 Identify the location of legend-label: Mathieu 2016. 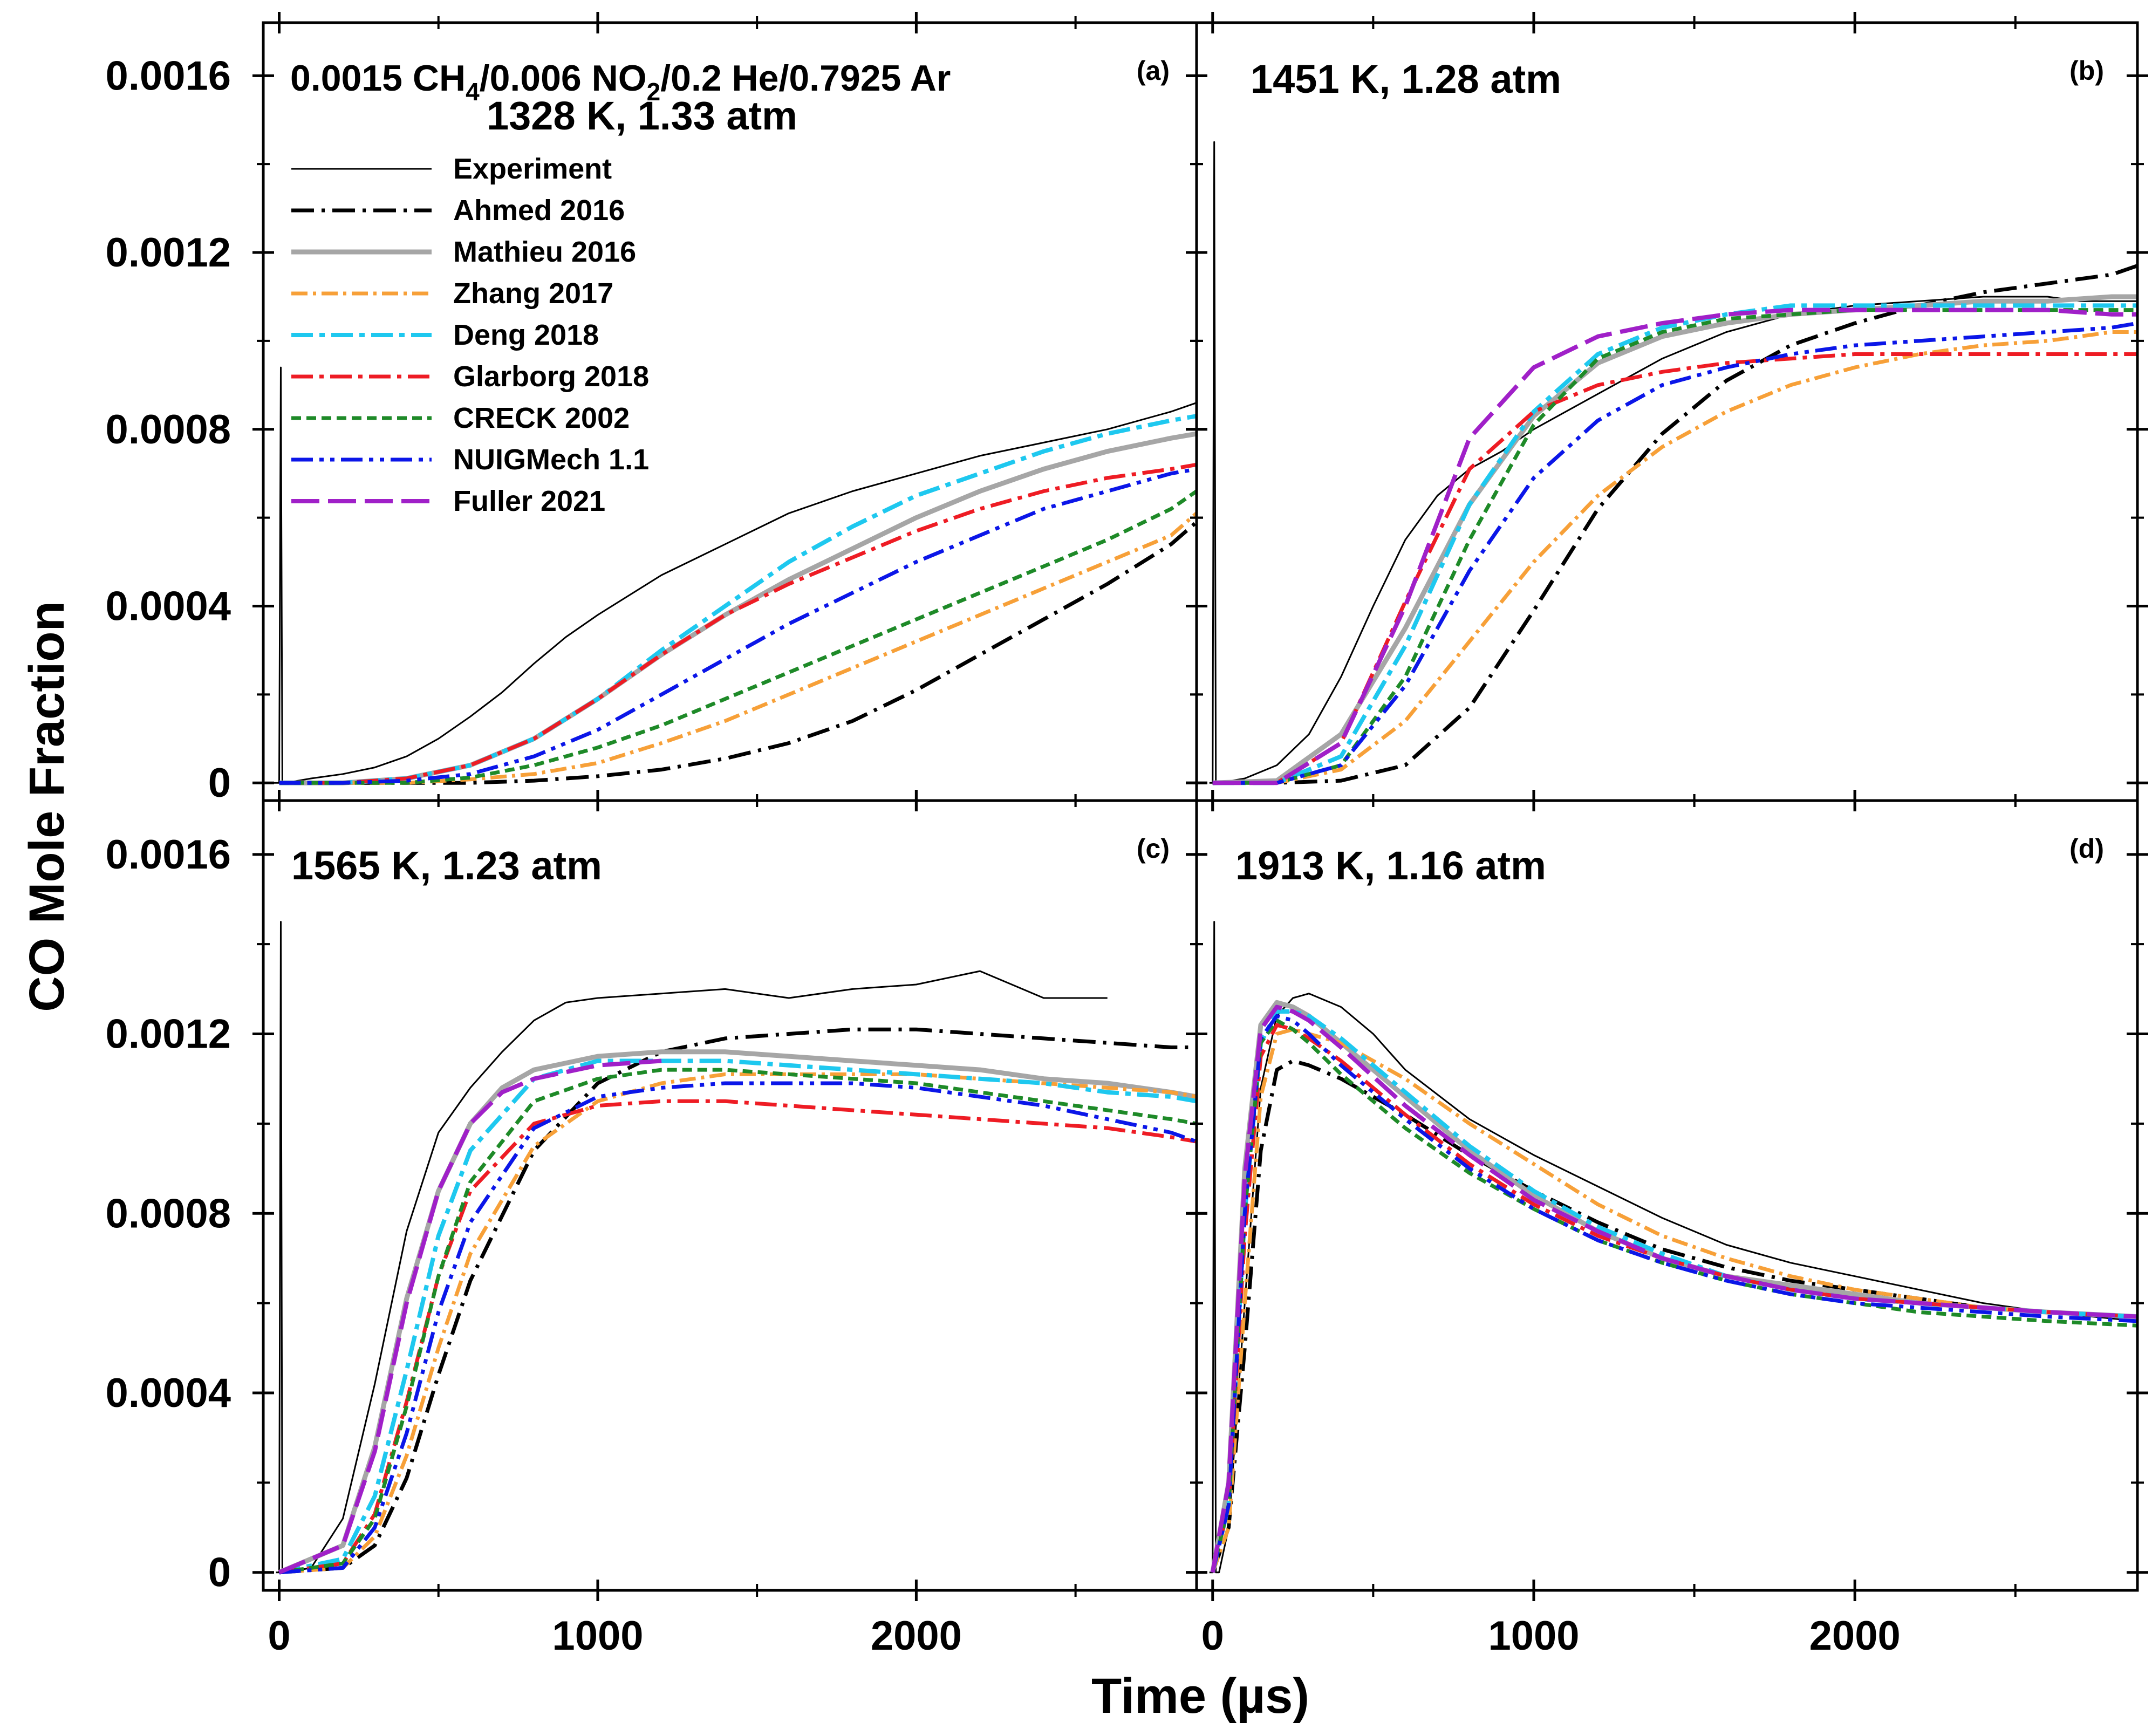
(544, 252).